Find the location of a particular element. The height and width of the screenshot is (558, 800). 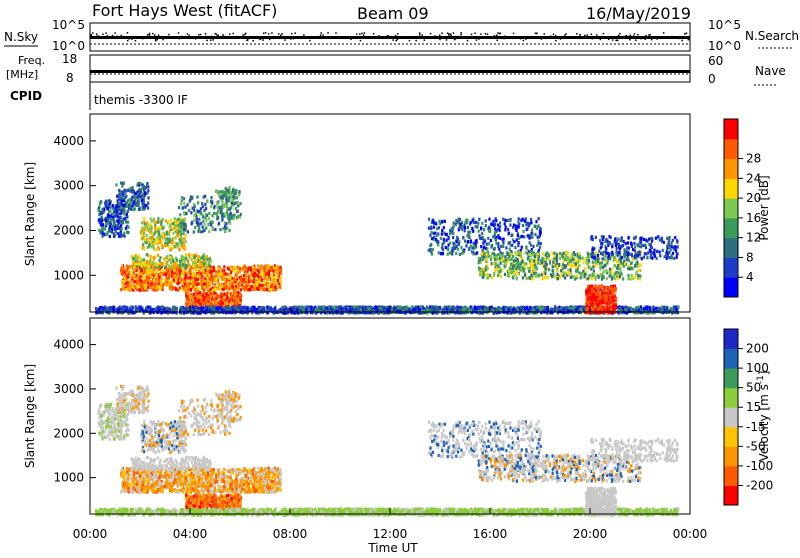

nave-right-tick-bottom: 0 is located at coordinates (712, 79).